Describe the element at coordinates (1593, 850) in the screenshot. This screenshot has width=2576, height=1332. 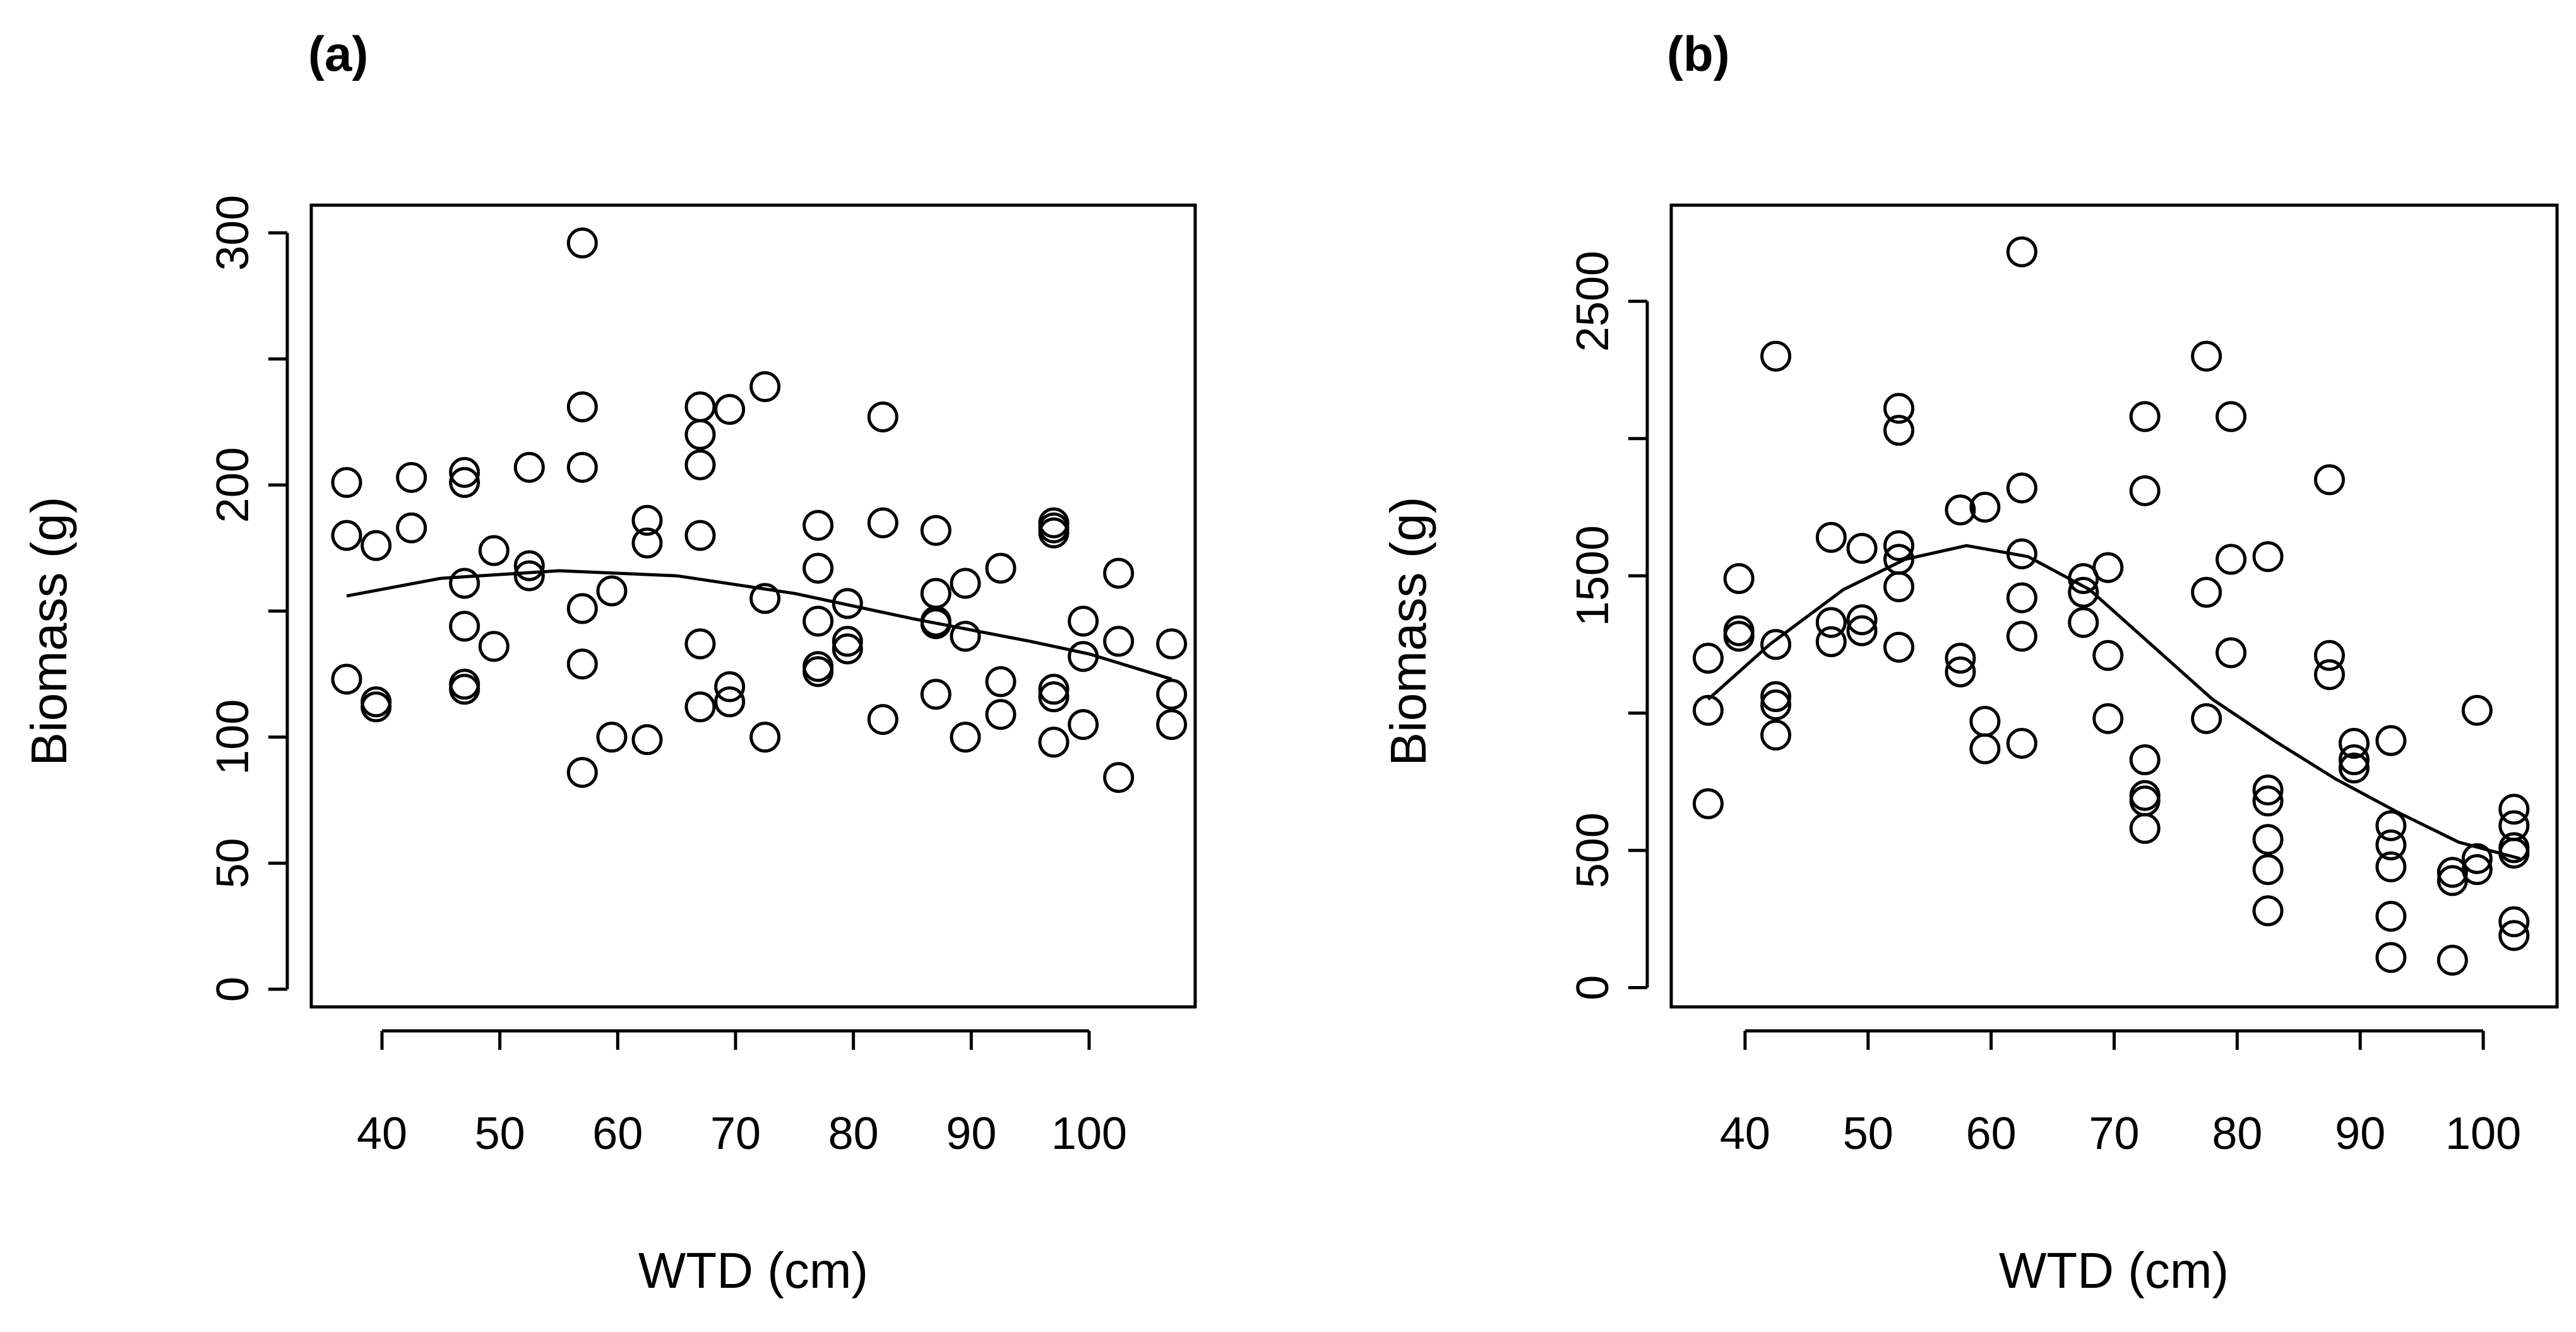
I see `panel-b-y-tick-label: 500` at that location.